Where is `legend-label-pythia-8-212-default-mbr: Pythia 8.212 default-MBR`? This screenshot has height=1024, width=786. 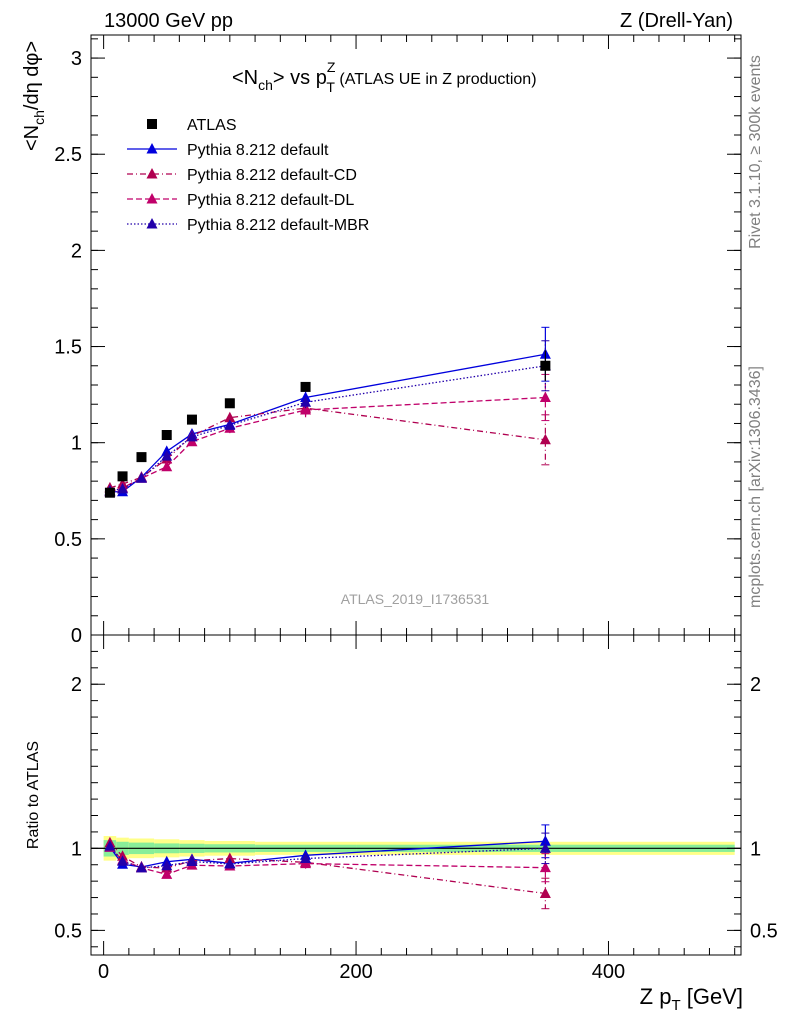 legend-label-pythia-8-212-default-mbr: Pythia 8.212 default-MBR is located at coordinates (278, 225).